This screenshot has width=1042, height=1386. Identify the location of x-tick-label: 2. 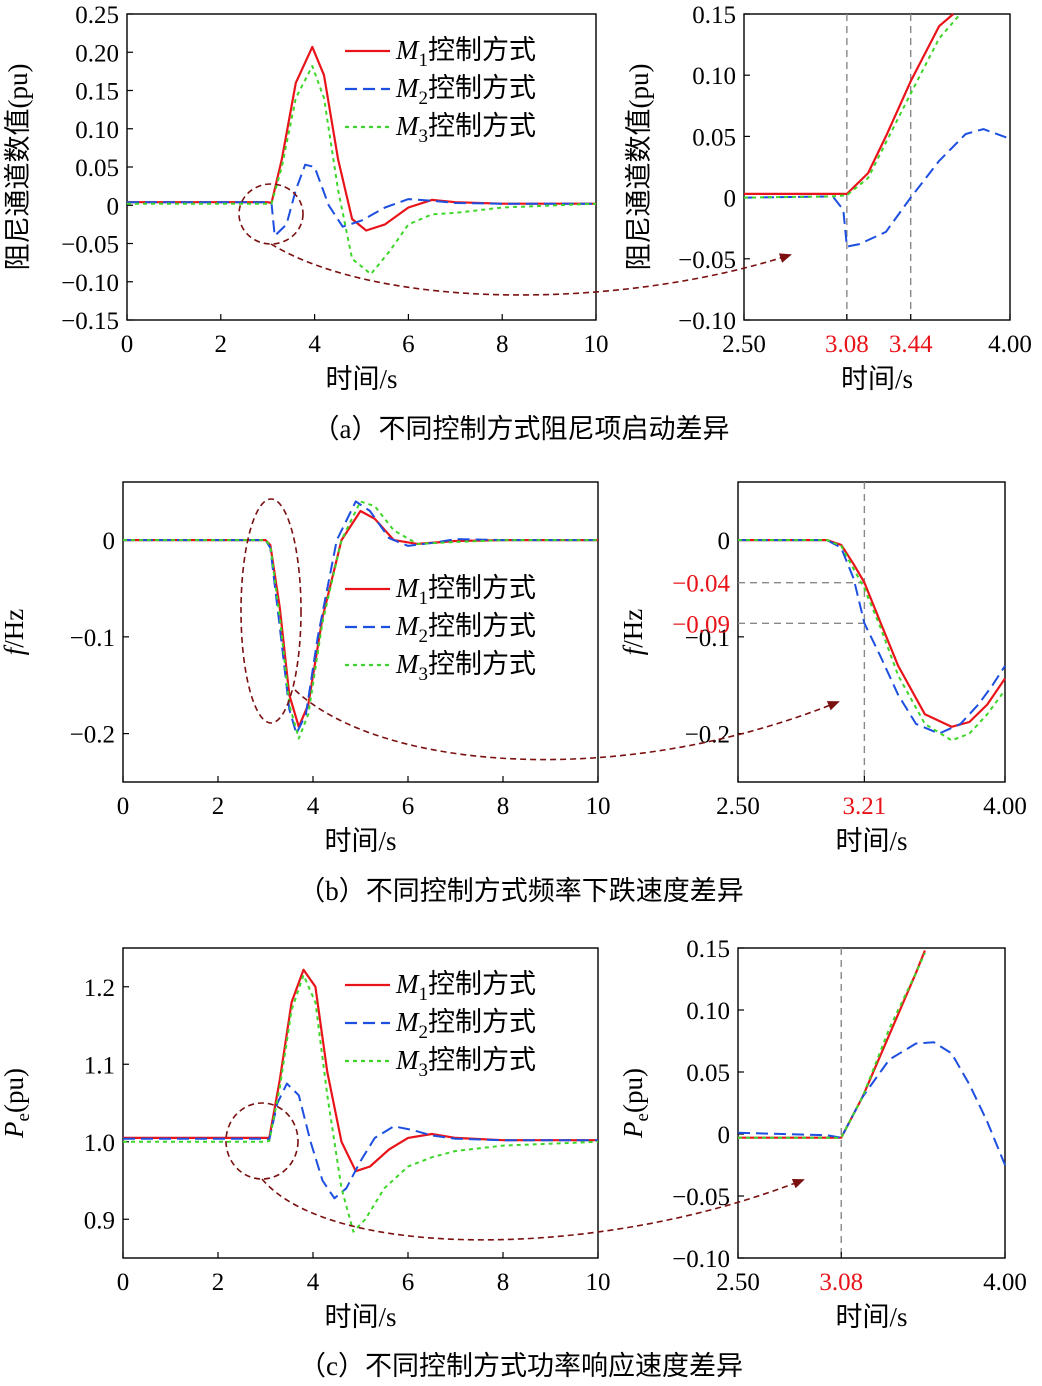
(221, 344).